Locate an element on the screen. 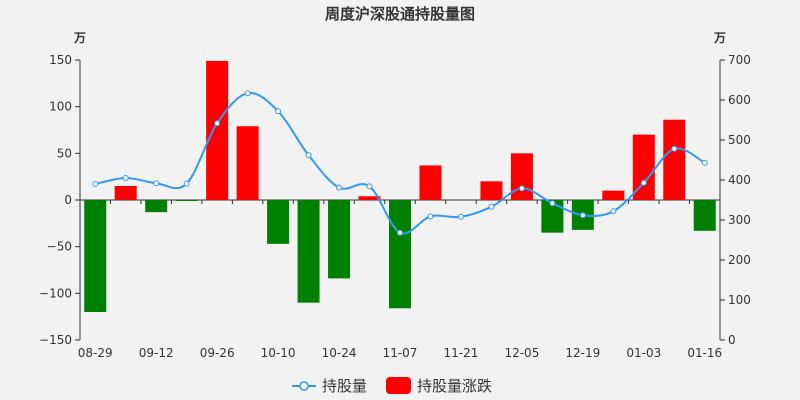 The height and width of the screenshot is (400, 800). legend-bar-icon is located at coordinates (398, 385).